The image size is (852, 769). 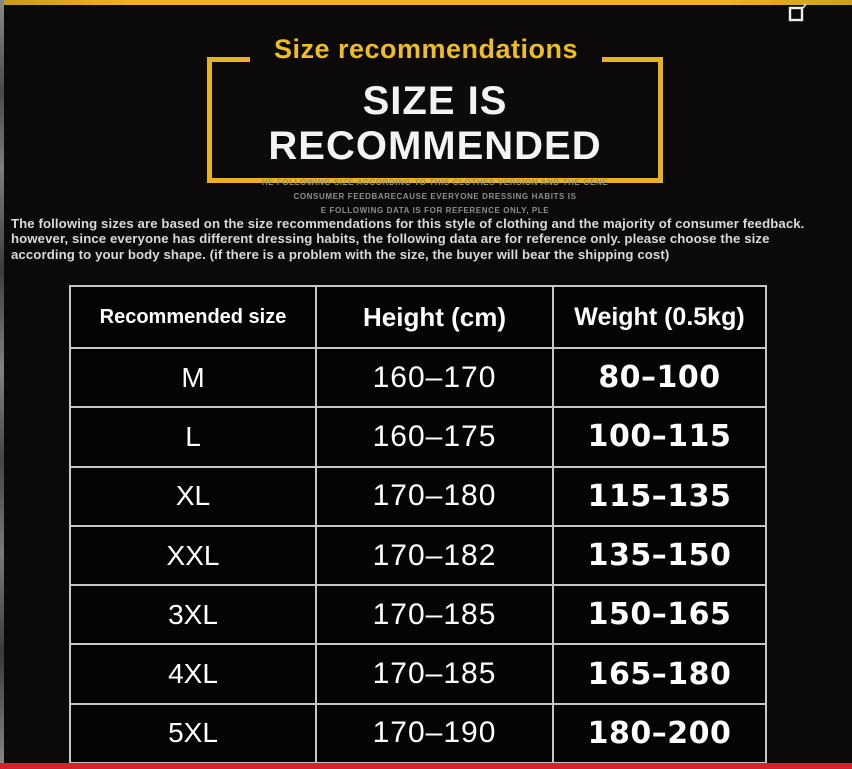 What do you see at coordinates (193, 615) in the screenshot?
I see `size-cell: 3XL` at bounding box center [193, 615].